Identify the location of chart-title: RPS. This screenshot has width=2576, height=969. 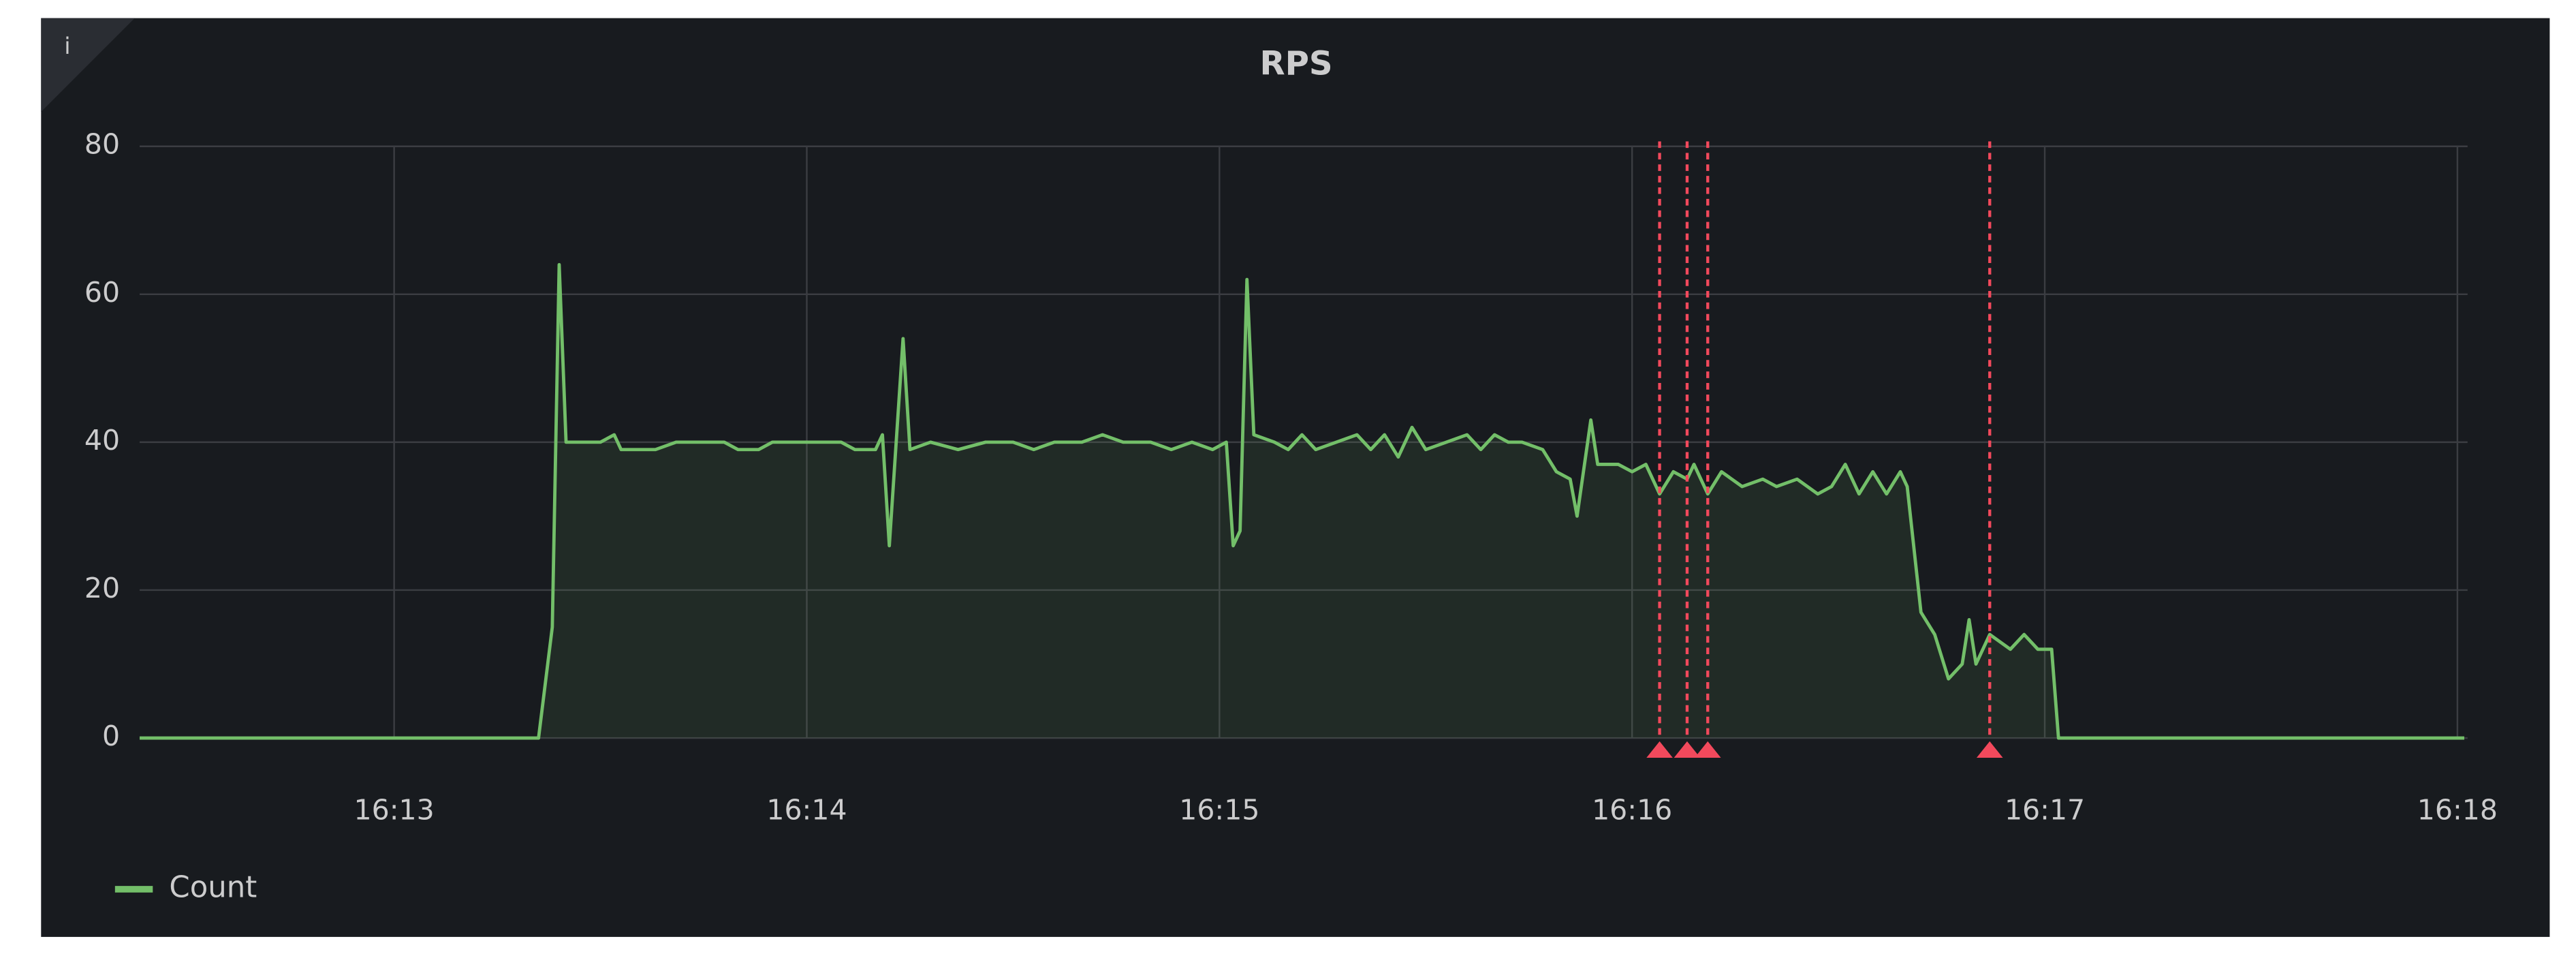
(1295, 64).